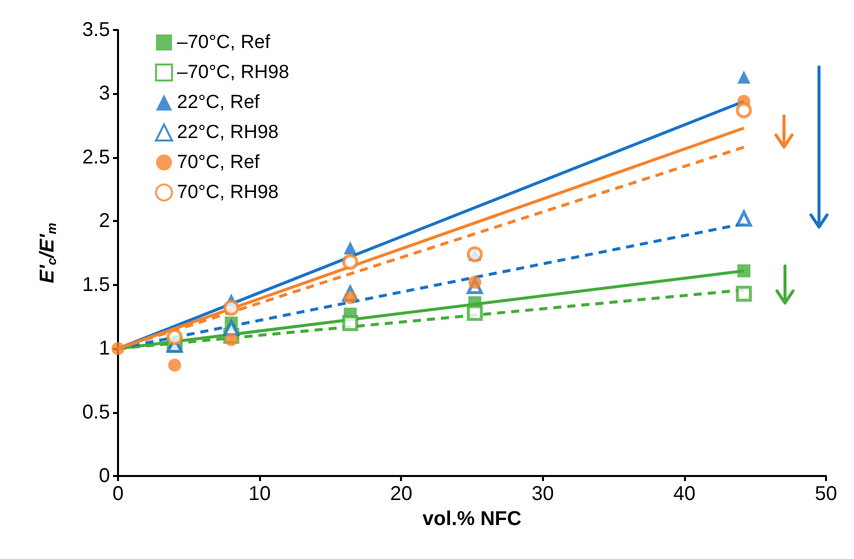 This screenshot has height=559, width=854. What do you see at coordinates (104, 476) in the screenshot?
I see `y-tick-label: 0` at bounding box center [104, 476].